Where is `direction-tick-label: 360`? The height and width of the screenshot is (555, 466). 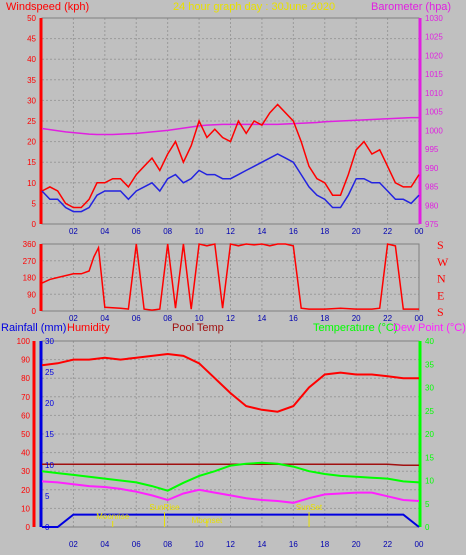
direction-tick-label: 360 is located at coordinates (30, 244).